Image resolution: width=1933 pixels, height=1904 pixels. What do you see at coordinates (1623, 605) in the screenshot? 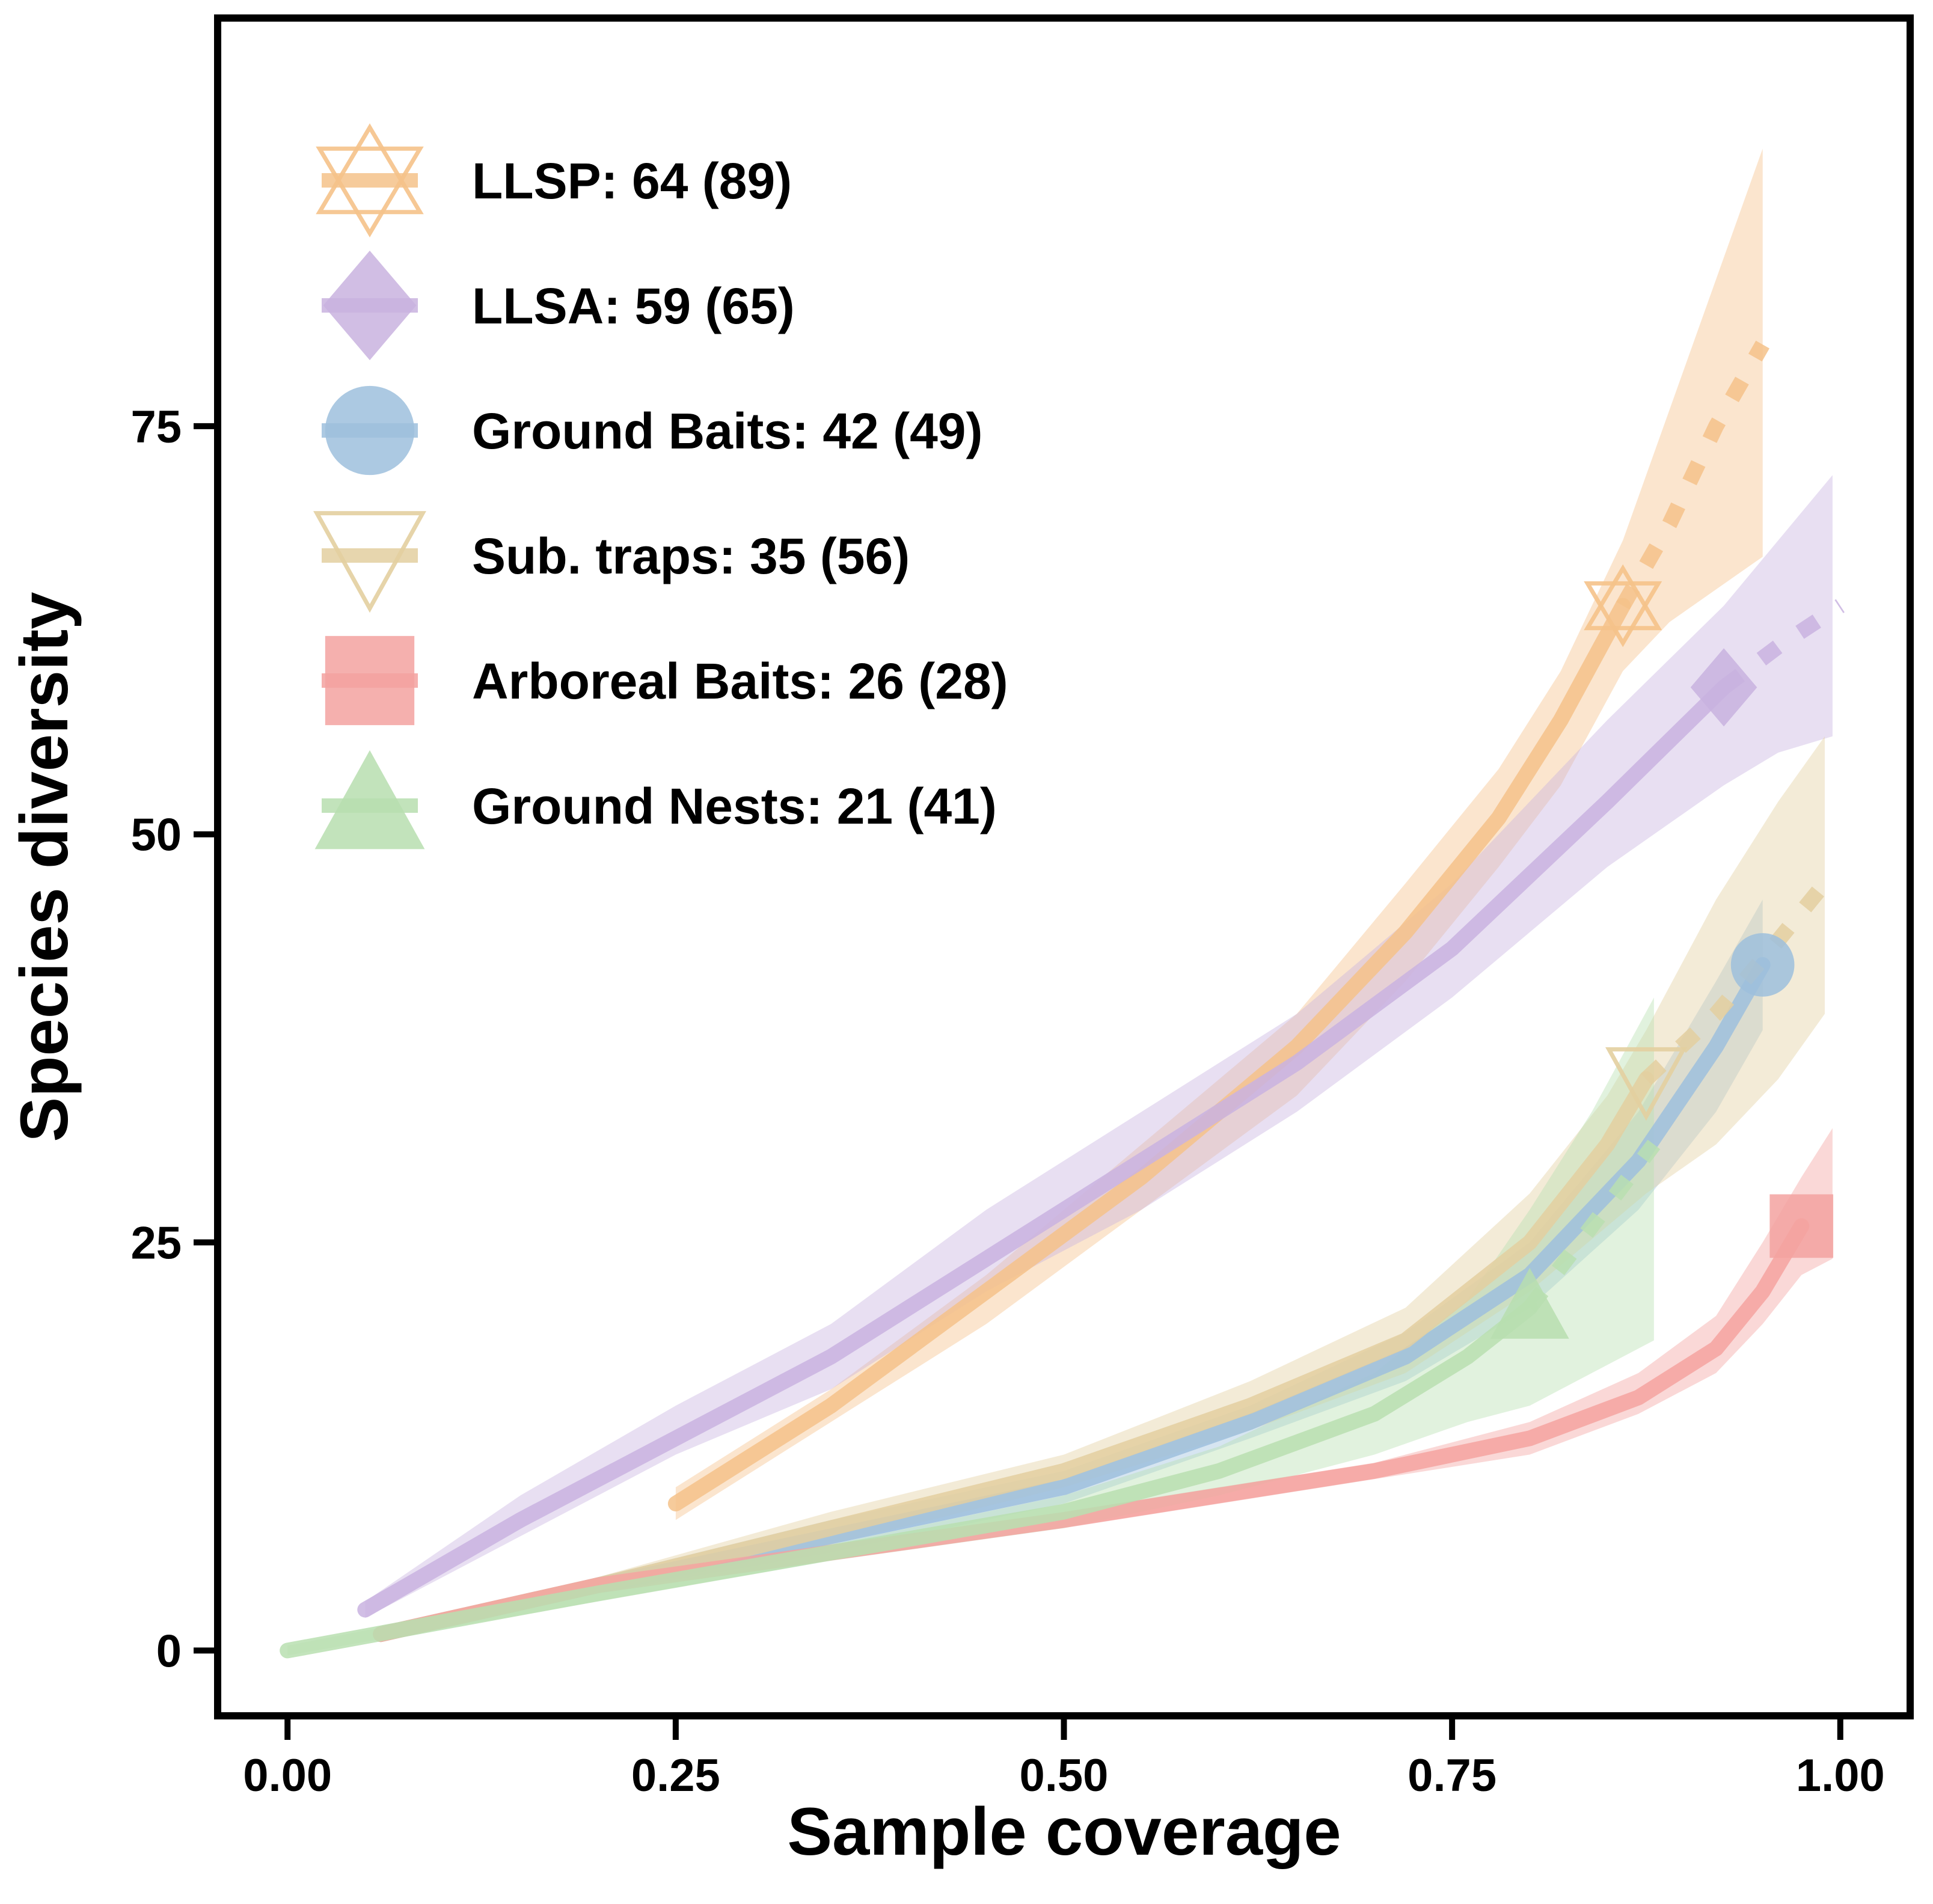
I see `observed-point-llsp` at bounding box center [1623, 605].